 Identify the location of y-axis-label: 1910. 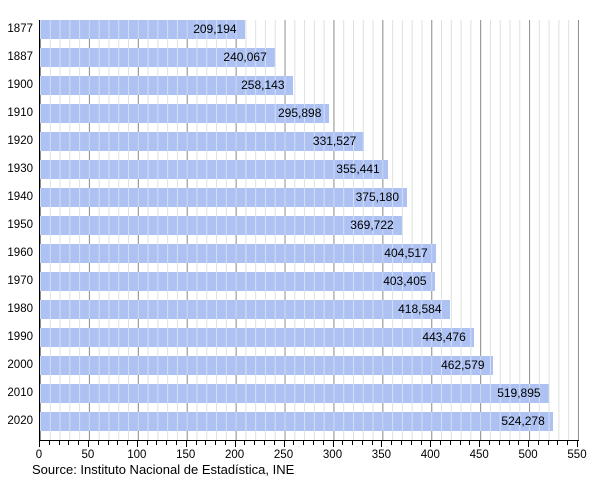
(20, 113).